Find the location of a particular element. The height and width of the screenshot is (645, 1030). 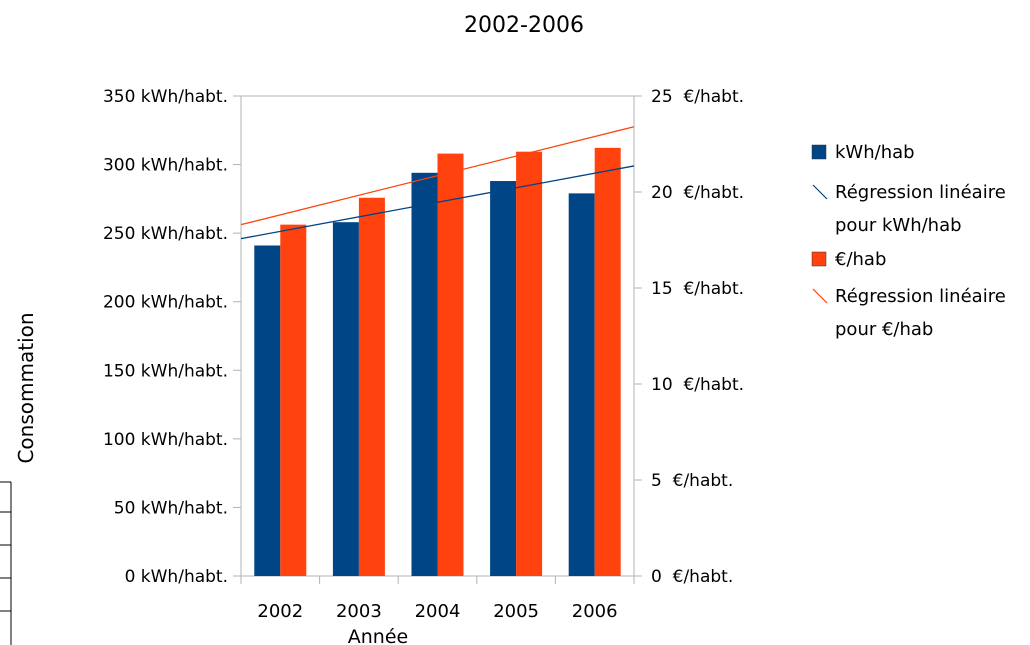

right-tick-label: 5 €/habt. is located at coordinates (692, 481).